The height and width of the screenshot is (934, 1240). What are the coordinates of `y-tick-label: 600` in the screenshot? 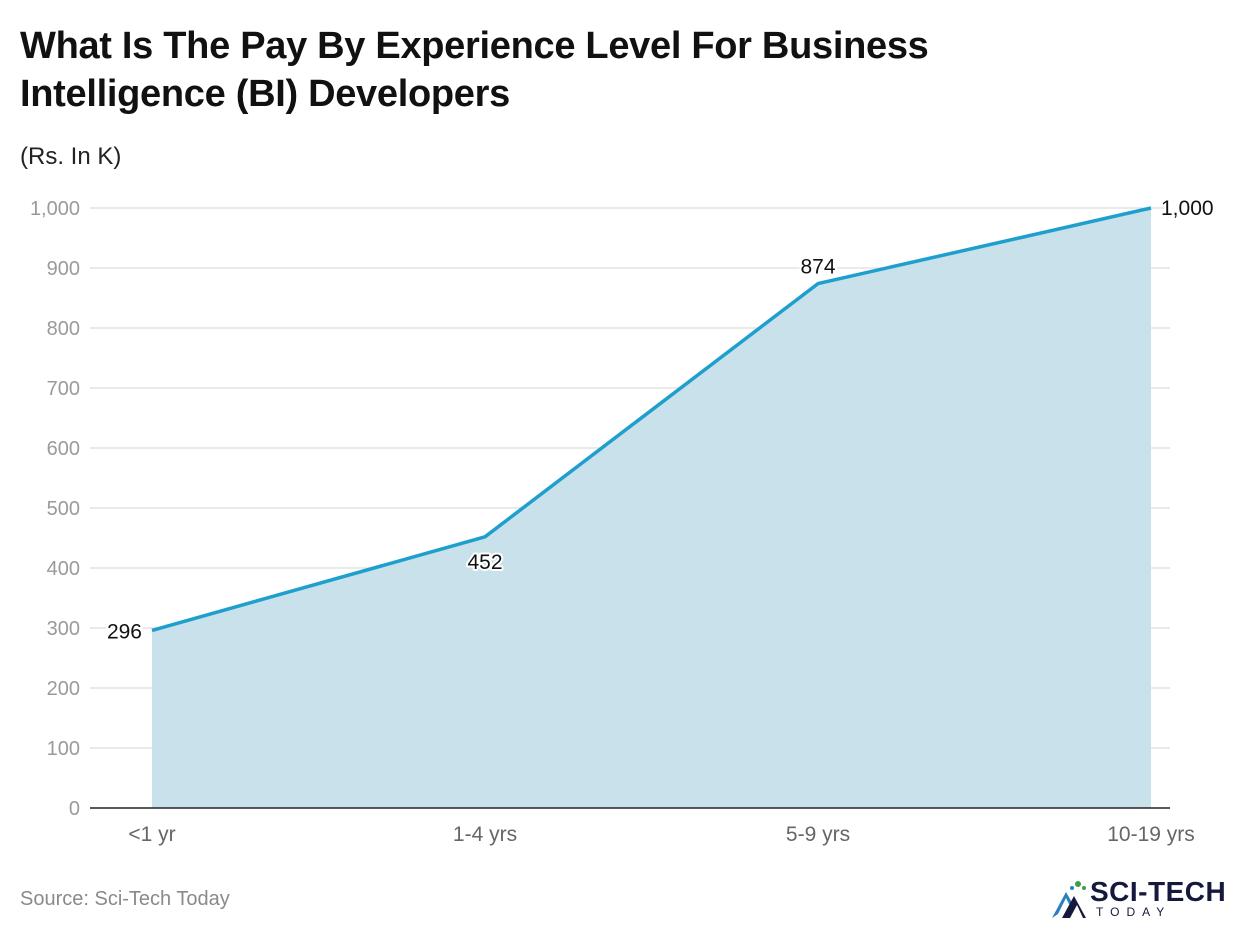 It's located at (63, 449).